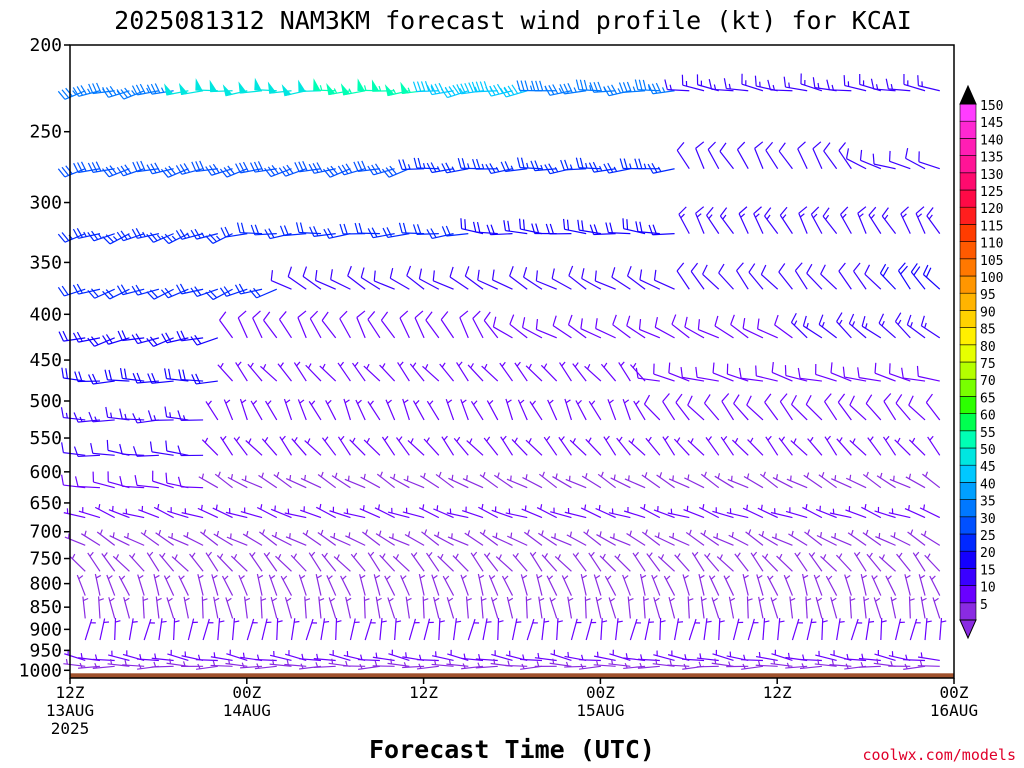  I want to click on y-tick-label: 1000, so click(40, 670).